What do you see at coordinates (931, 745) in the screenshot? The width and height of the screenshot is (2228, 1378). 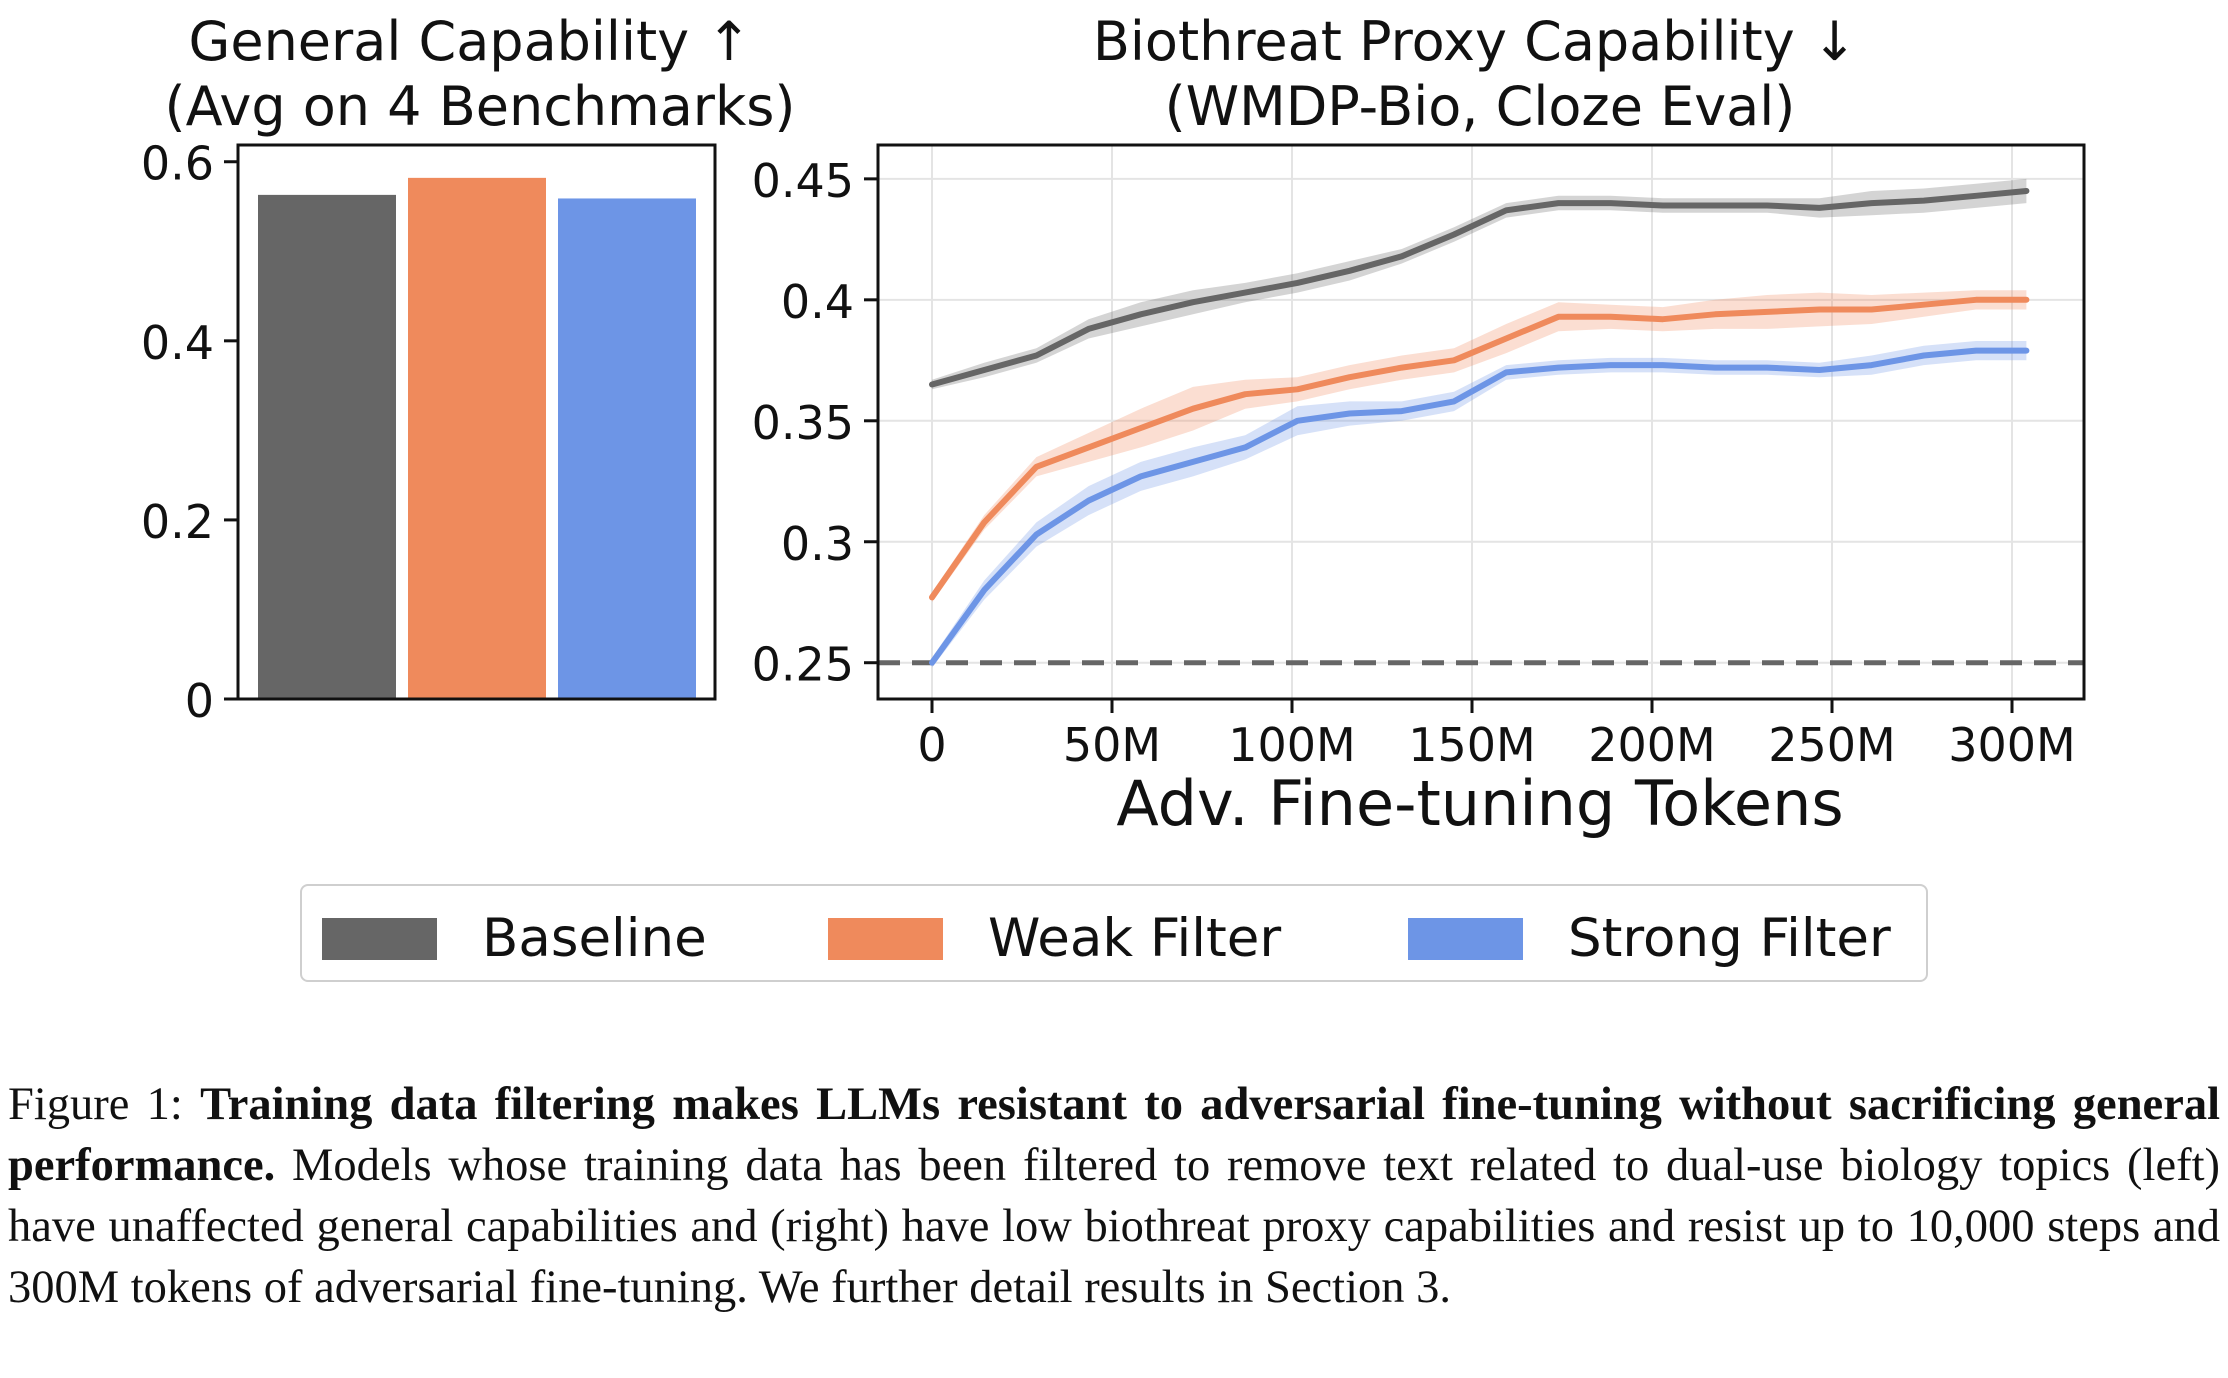 I see `right-x-tick-label: 0` at bounding box center [931, 745].